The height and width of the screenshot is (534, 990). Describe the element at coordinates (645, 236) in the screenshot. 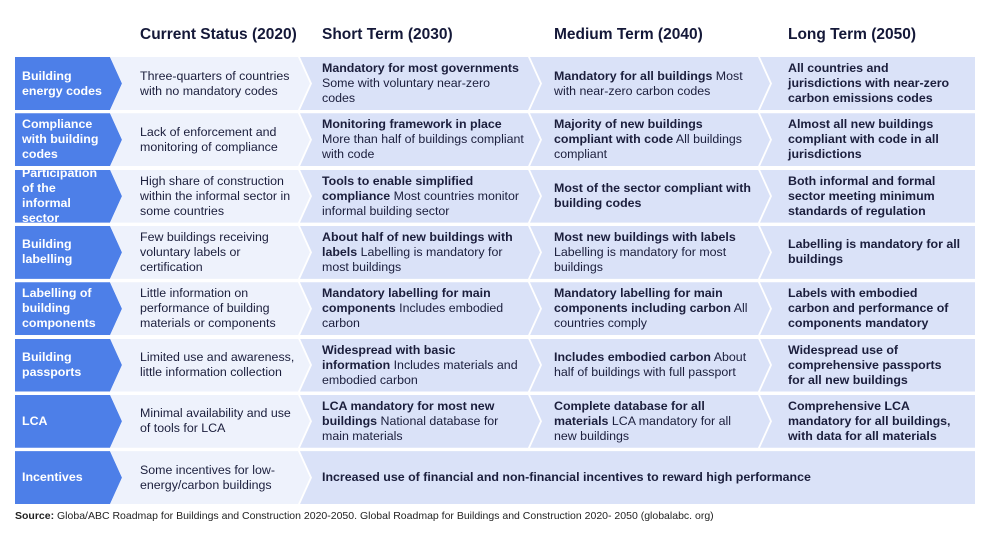

I see `cell-bold: Most new buildings with labels` at that location.